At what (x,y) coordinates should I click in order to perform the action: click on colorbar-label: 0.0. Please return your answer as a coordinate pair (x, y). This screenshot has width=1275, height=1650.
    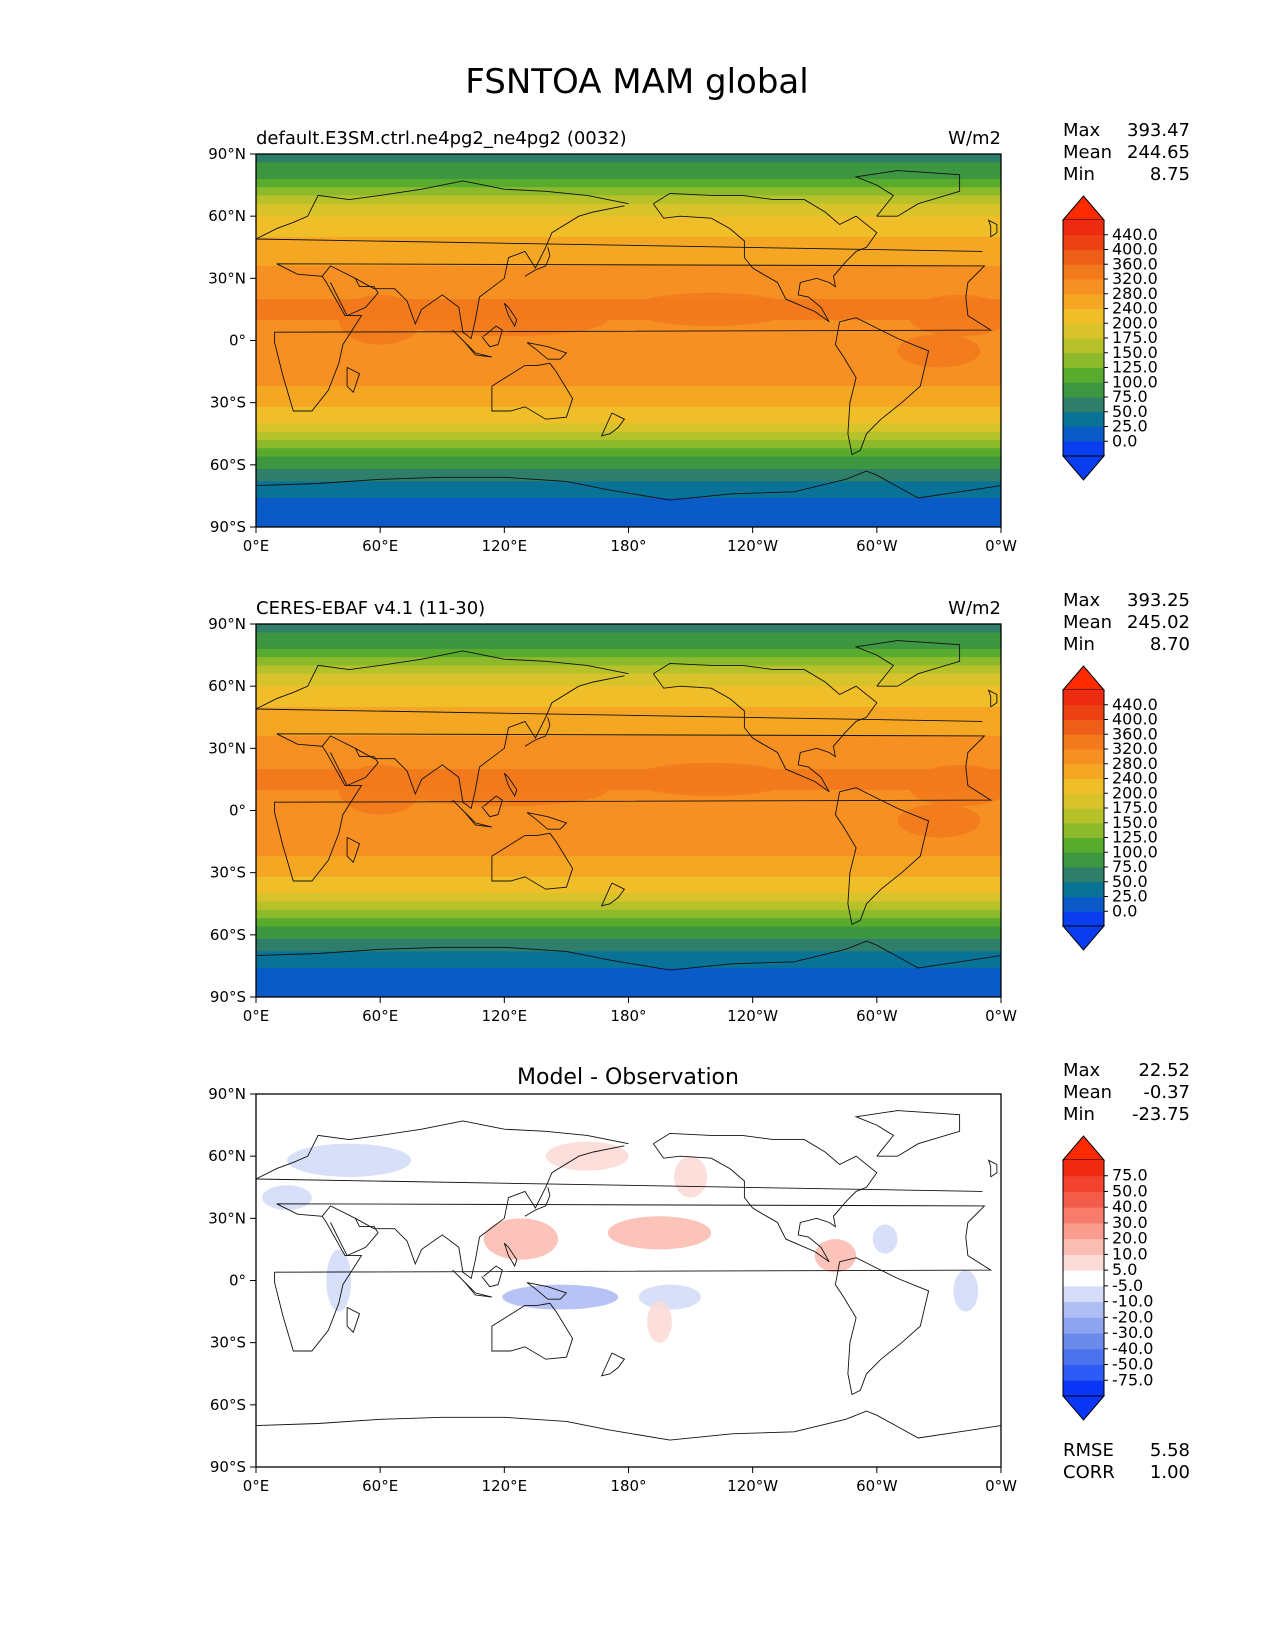
    Looking at the image, I should click on (1124, 440).